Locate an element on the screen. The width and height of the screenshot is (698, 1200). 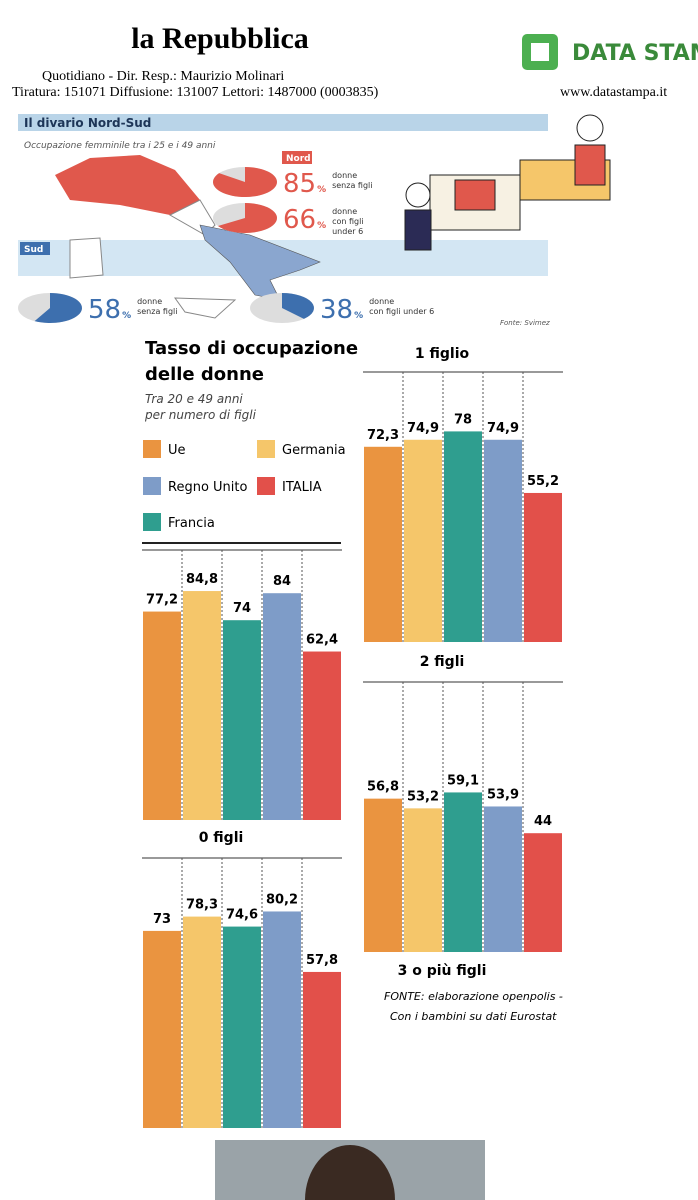
value-label: 44 is located at coordinates (543, 821).